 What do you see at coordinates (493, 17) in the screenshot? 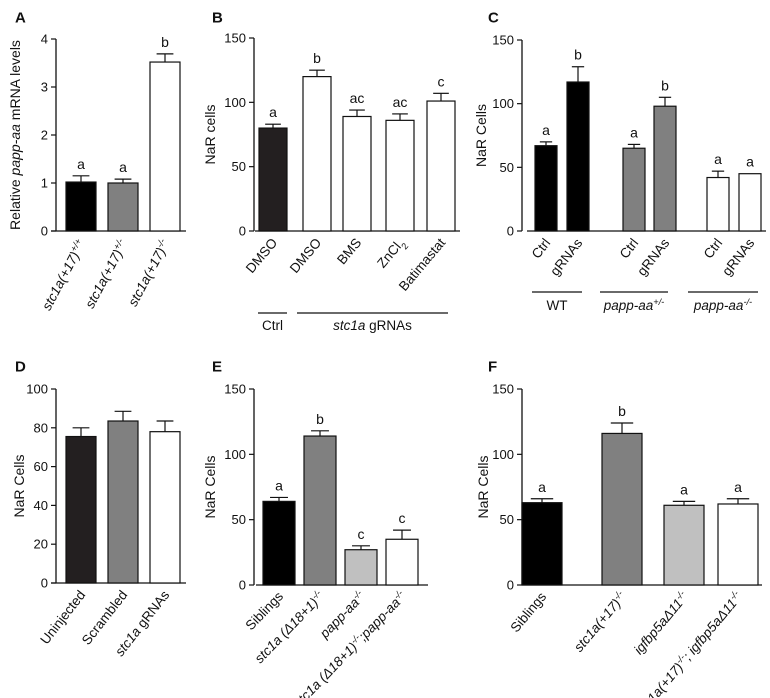
I see `panel-letter: C` at bounding box center [493, 17].